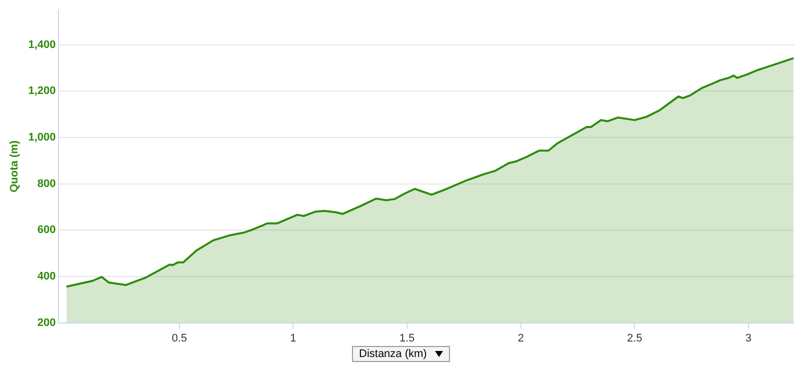 This screenshot has height=376, width=800. What do you see at coordinates (42, 44) in the screenshot?
I see `y-tick-label: 1,400` at bounding box center [42, 44].